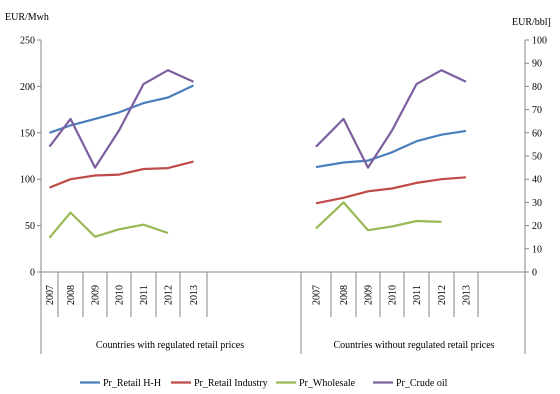 This screenshot has width=560, height=394. I want to click on legend-label: Pr_Retail H-H, so click(132, 383).